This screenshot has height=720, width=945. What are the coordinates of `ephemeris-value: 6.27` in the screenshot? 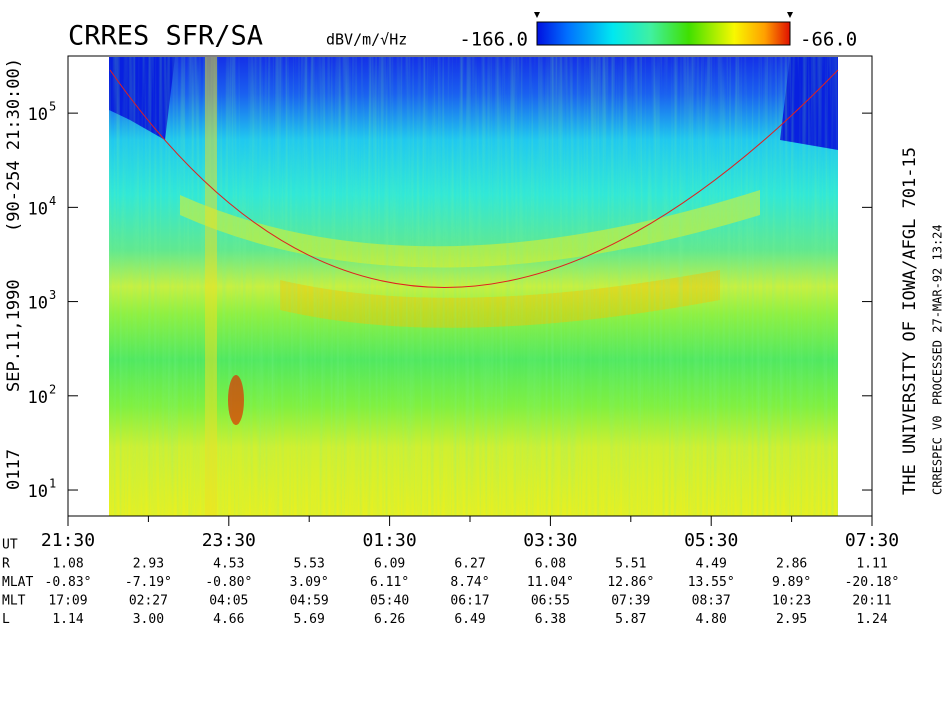 It's located at (469, 564).